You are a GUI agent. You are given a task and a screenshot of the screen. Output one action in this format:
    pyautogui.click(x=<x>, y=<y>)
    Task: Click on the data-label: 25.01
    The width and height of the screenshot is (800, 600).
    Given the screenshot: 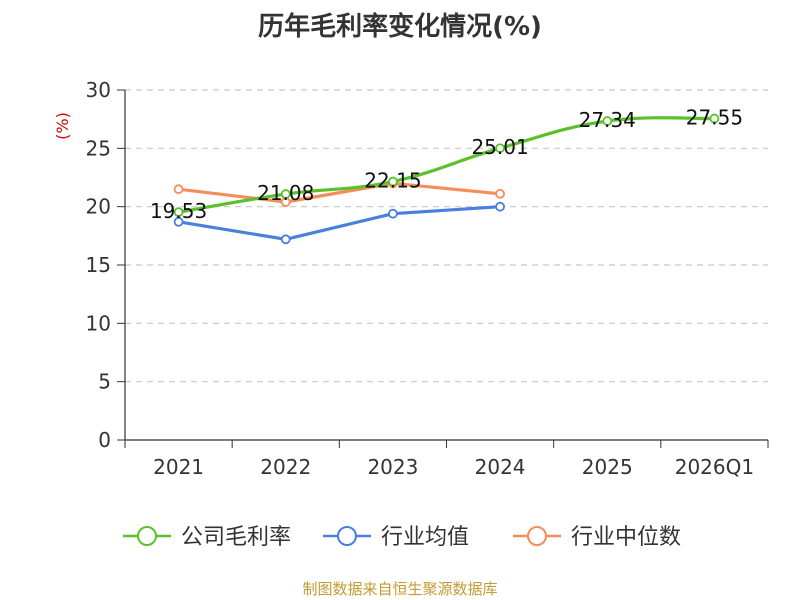 What is the action you would take?
    pyautogui.click(x=499, y=147)
    